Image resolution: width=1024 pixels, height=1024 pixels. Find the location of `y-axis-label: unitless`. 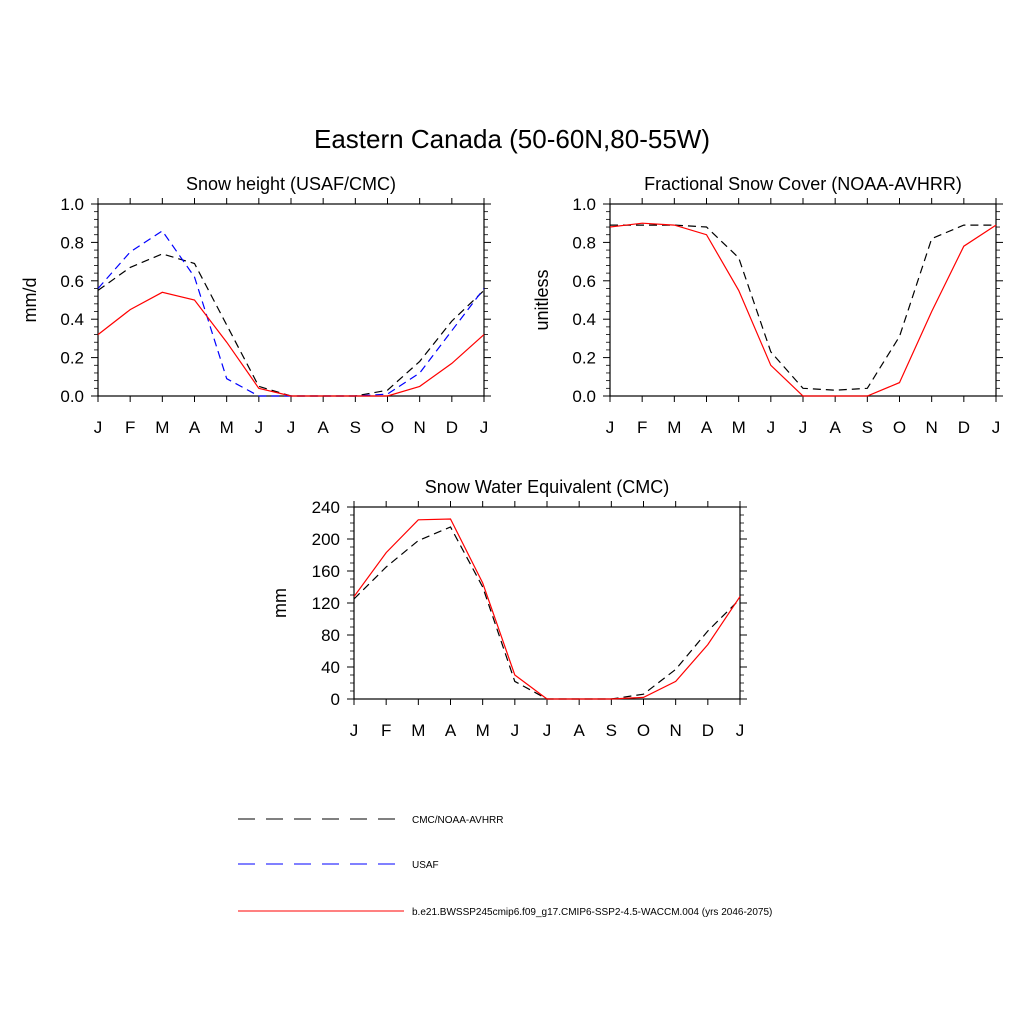

y-axis-label: unitless is located at coordinates (542, 299).